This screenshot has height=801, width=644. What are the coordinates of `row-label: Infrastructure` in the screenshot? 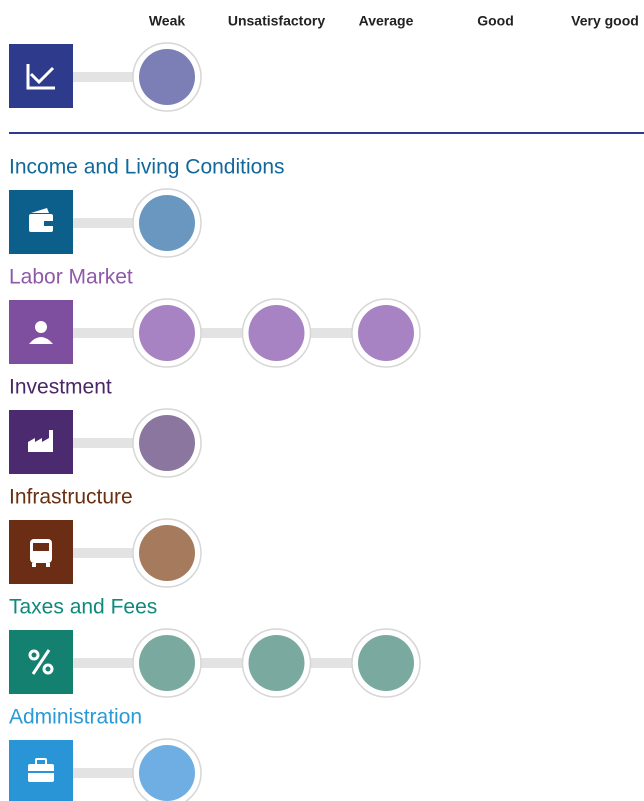 It's located at (71, 497).